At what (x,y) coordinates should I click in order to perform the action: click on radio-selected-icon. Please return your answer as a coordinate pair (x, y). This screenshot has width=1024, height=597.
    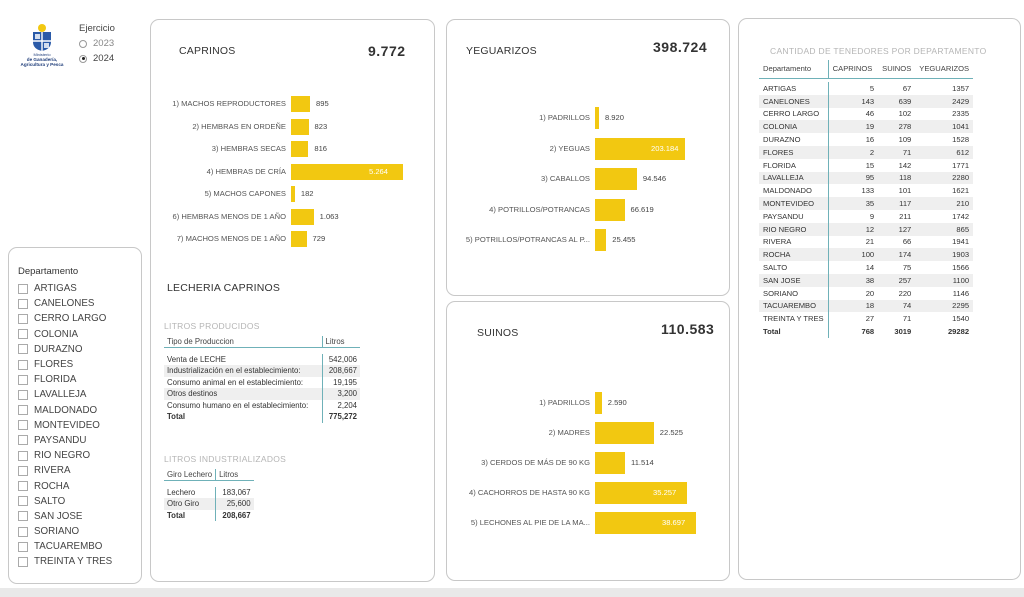
    Looking at the image, I should click on (83, 58).